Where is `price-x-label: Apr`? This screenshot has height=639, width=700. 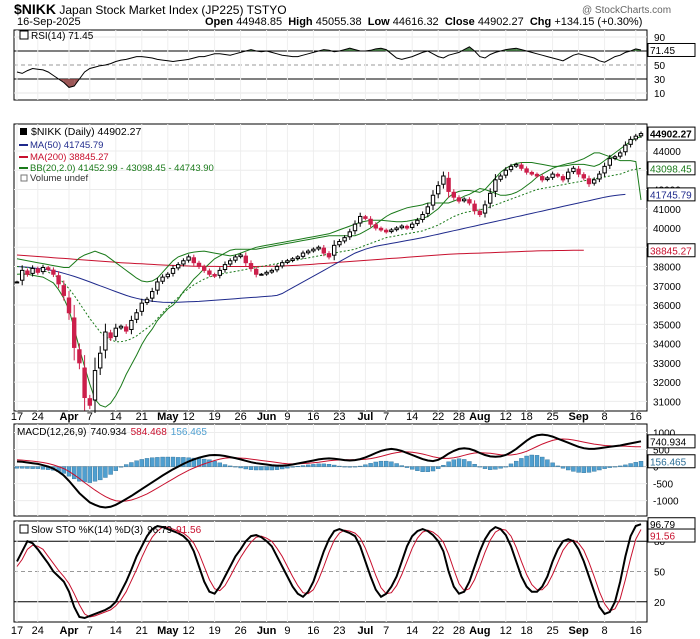 price-x-label: Apr is located at coordinates (70, 417).